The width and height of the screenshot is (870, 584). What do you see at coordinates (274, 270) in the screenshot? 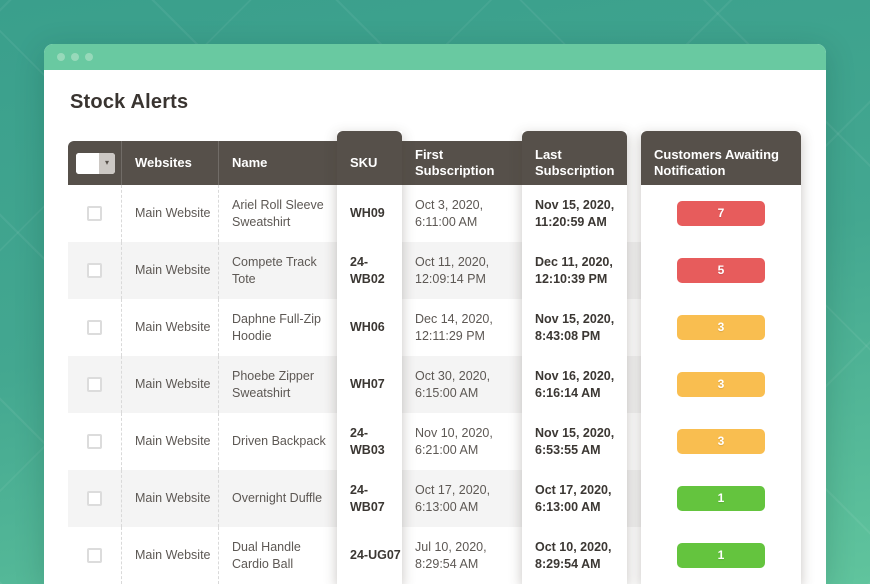
I see `product-name-cell: Compete Track Tote` at bounding box center [274, 270].